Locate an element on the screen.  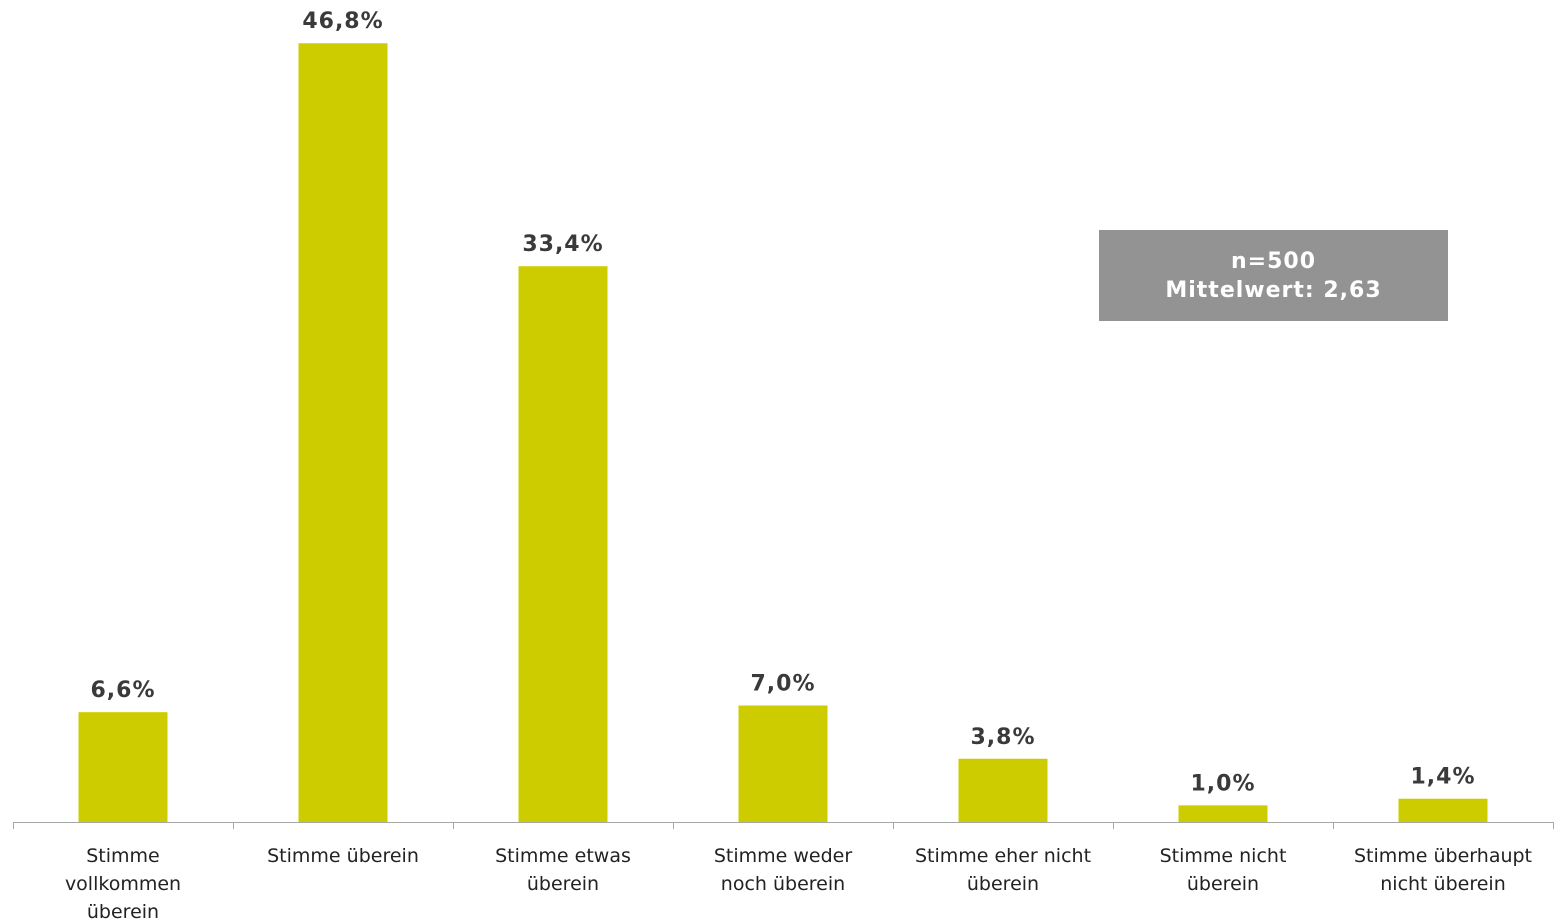
category-label-line: Stimme weder is located at coordinates (783, 856).